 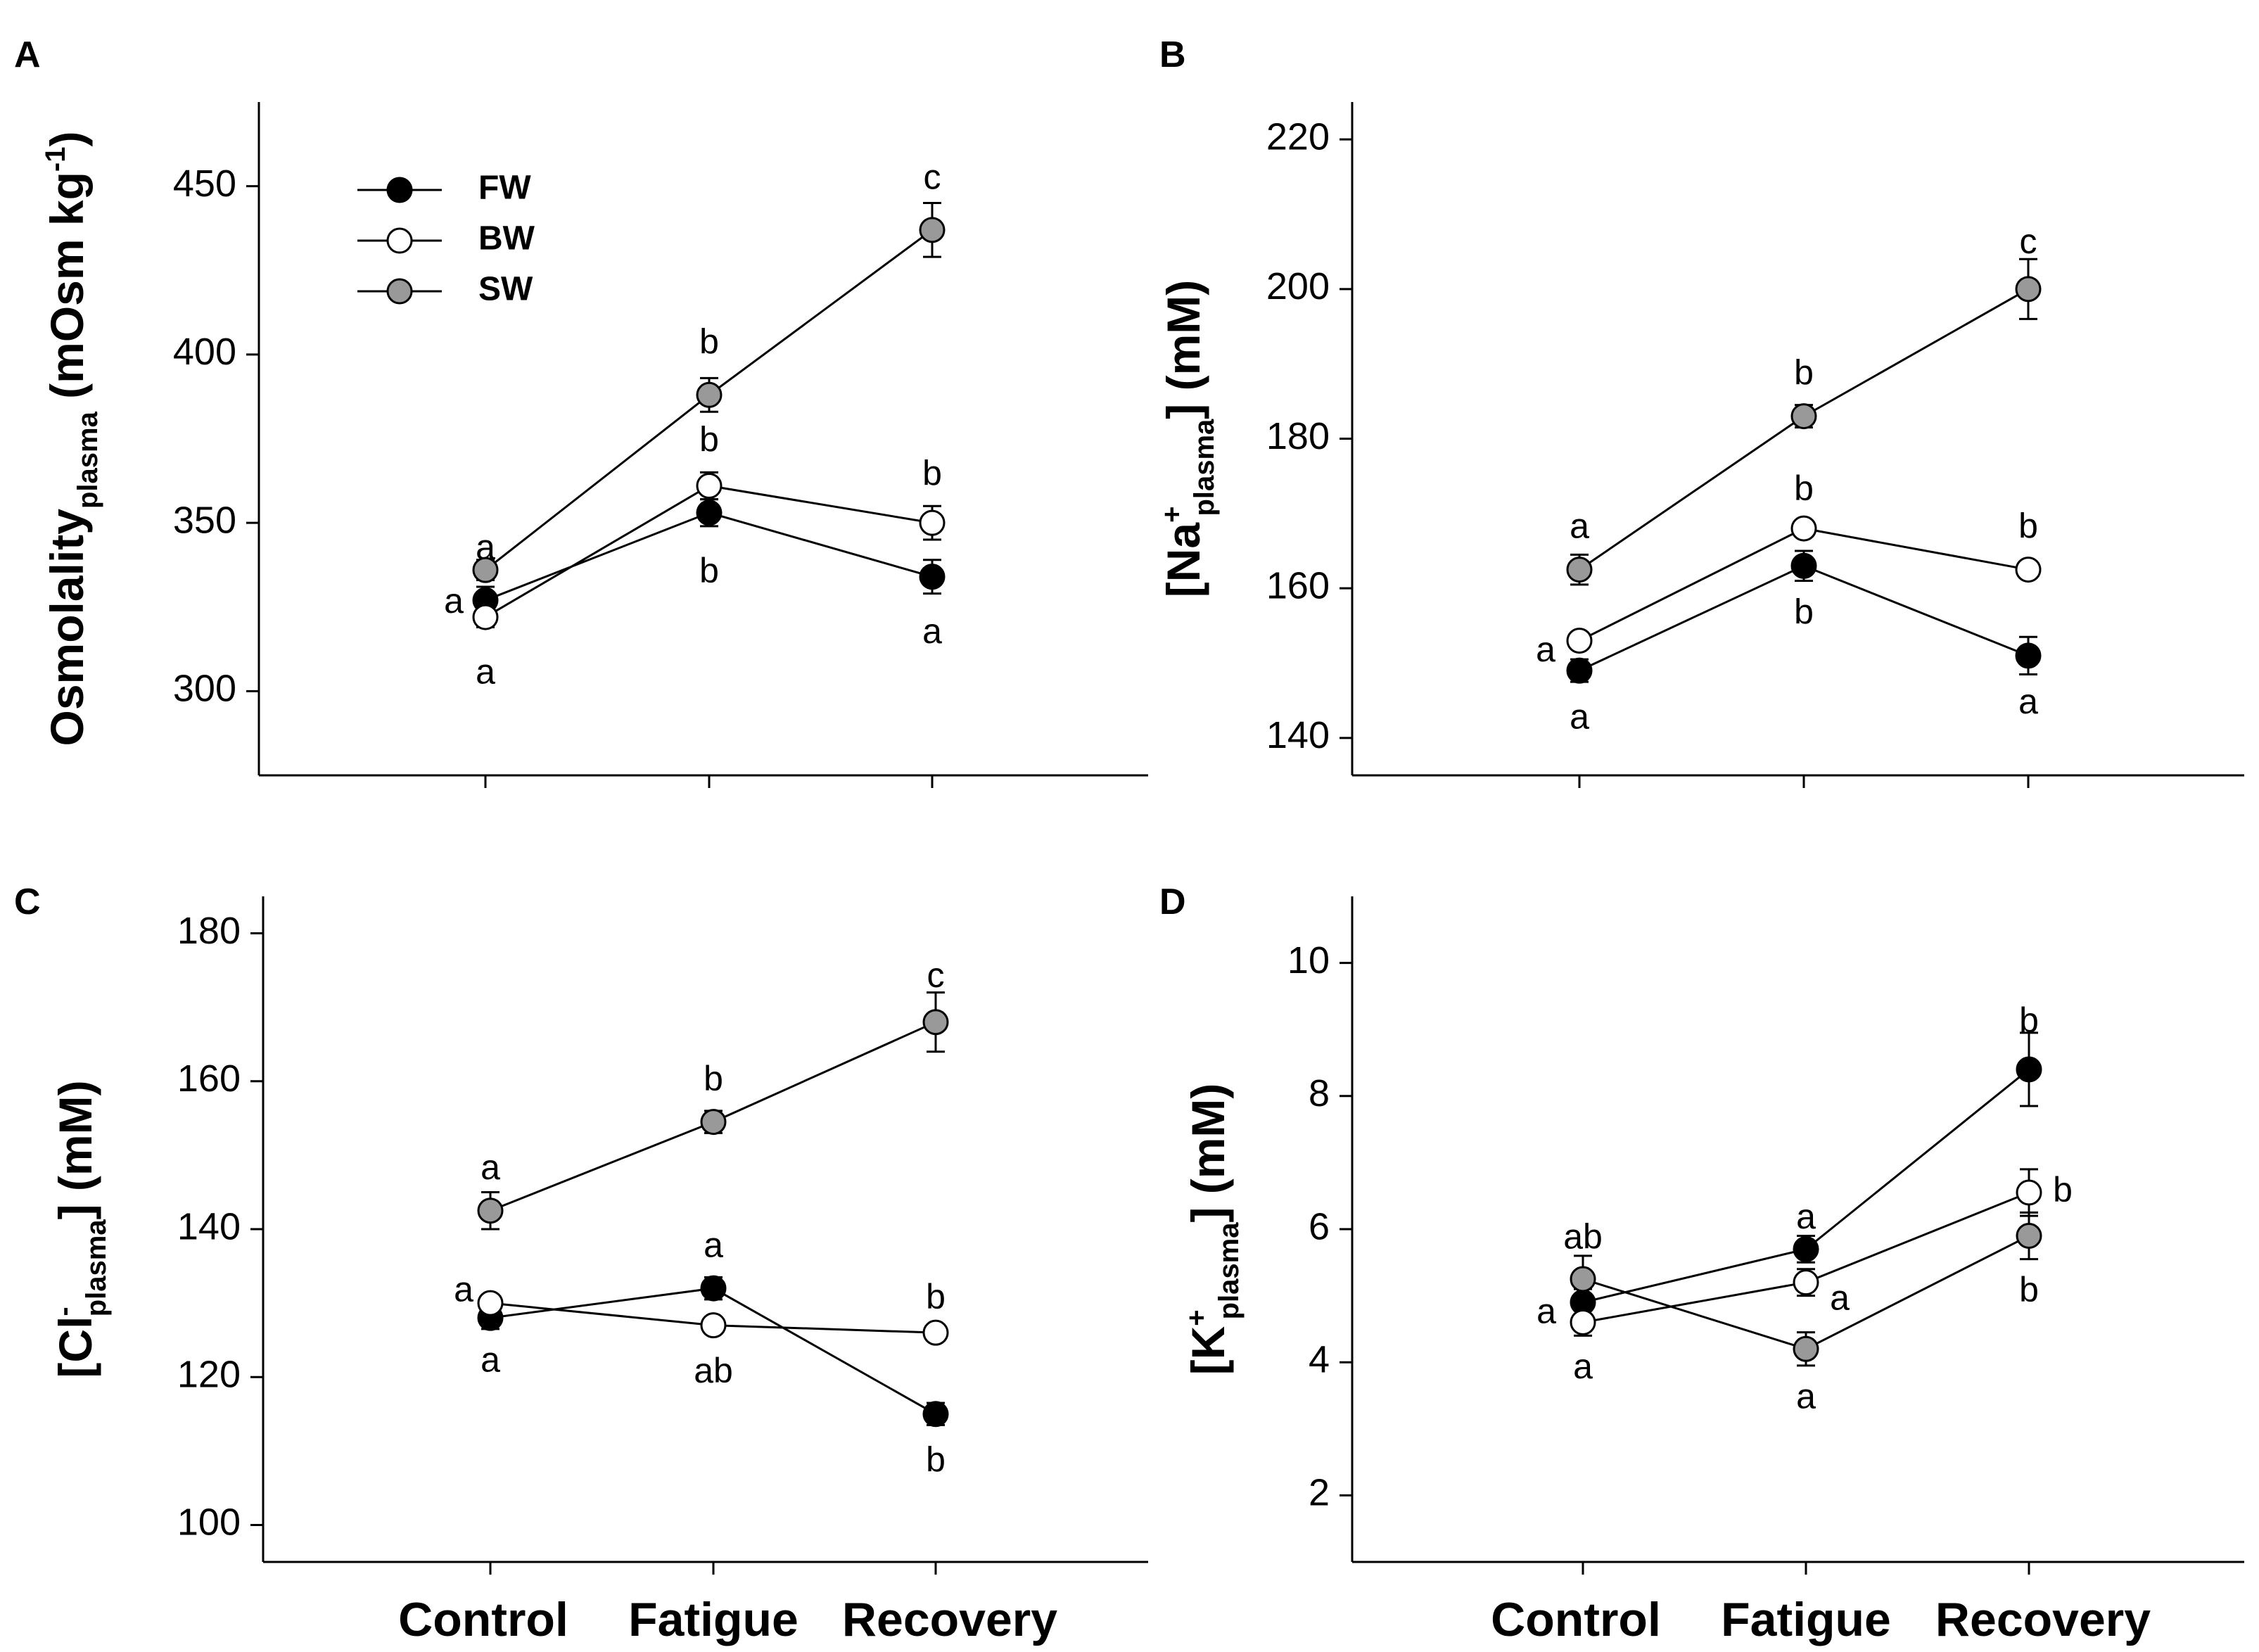 I want to click on series-line-fw, so click(x=1806, y=1186).